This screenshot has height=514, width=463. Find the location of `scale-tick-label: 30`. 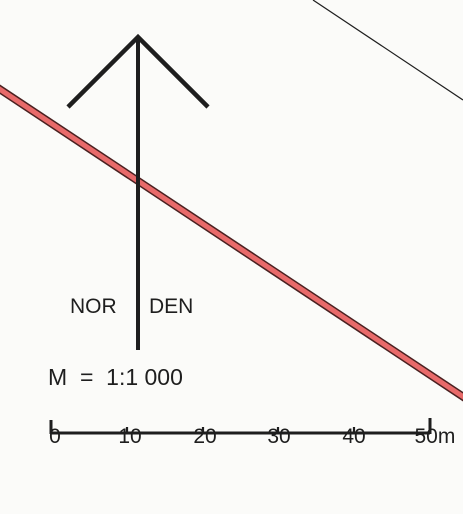

scale-tick-label: 30 is located at coordinates (279, 436).